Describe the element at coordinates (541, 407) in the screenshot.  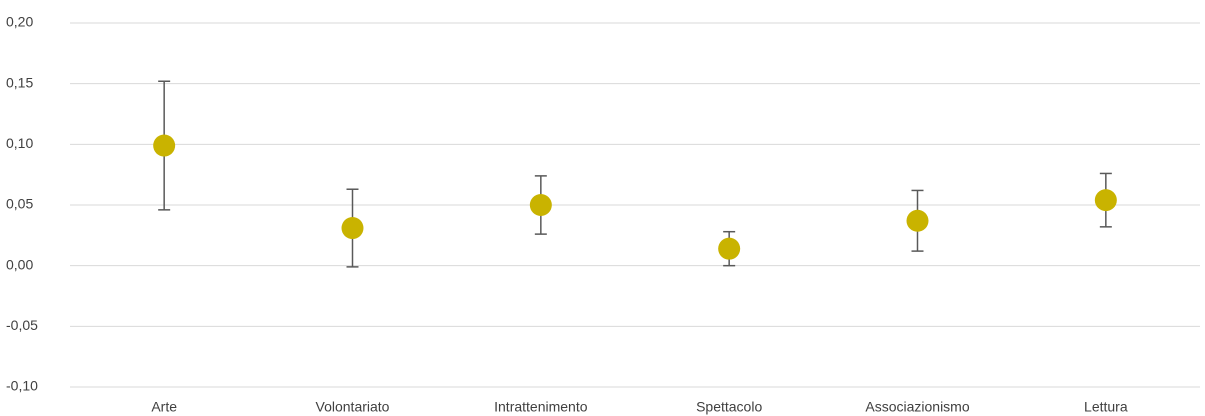
I see `x-tick-label: Intrattenimento` at that location.